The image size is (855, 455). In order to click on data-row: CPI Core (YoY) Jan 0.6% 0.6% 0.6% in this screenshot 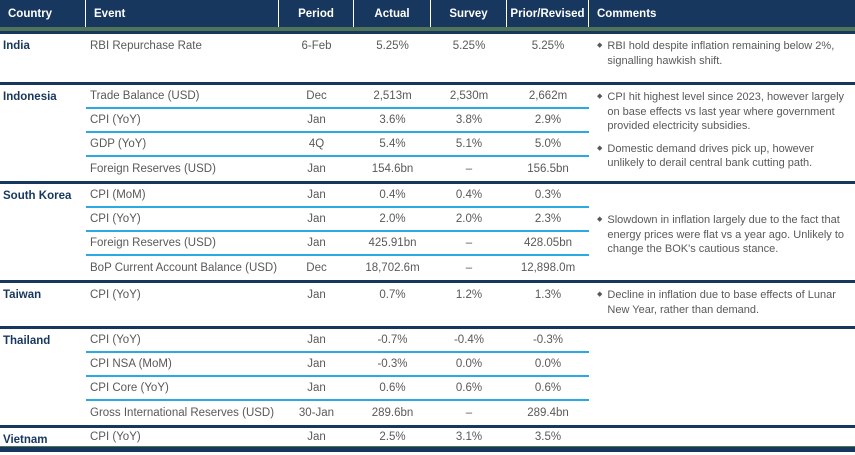, I will do `click(337, 389)`.